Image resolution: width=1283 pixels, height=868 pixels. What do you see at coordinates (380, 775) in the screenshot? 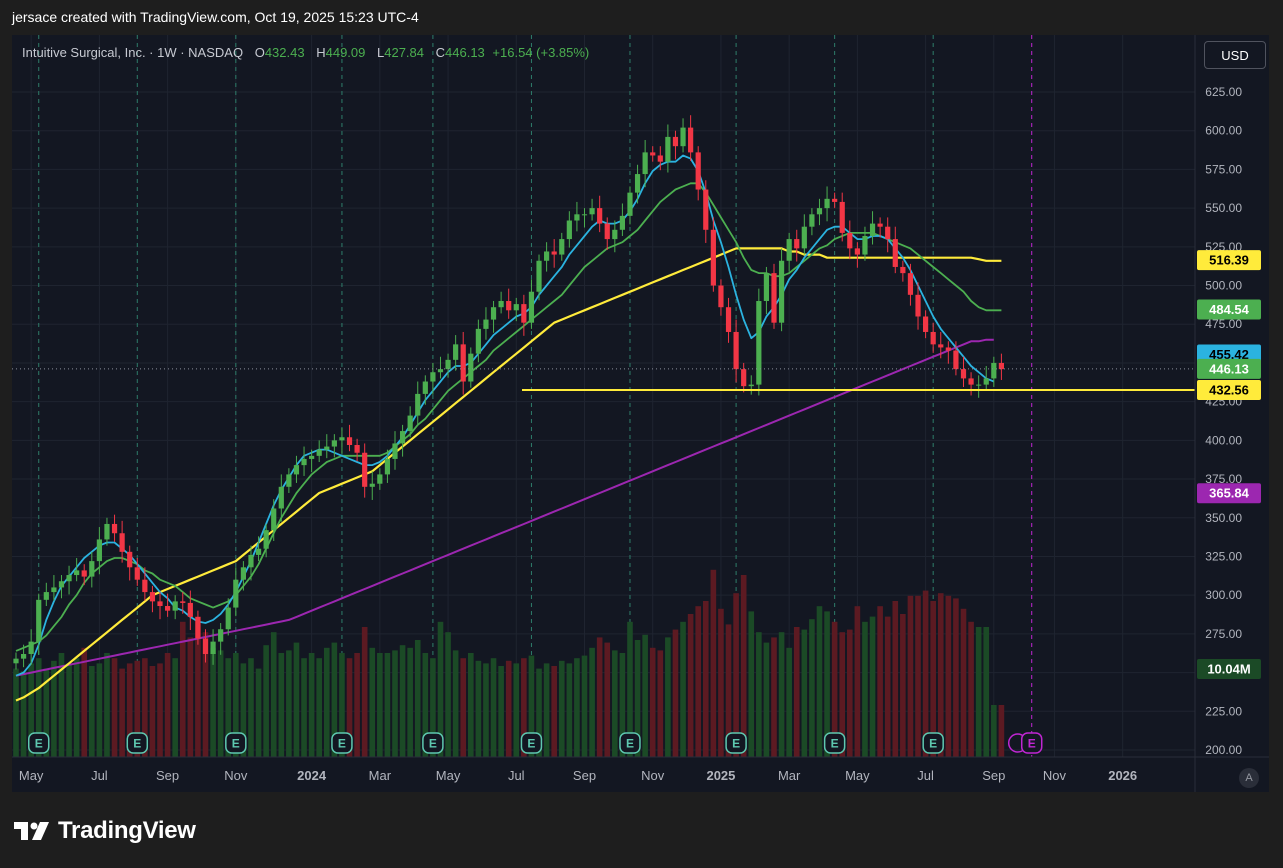
I see `x-tick-label: Mar` at bounding box center [380, 775].